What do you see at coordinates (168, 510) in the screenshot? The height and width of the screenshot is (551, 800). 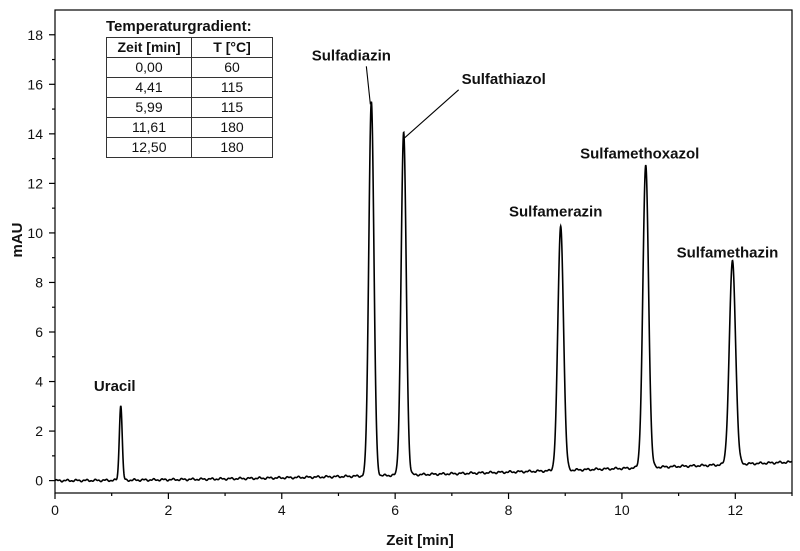 I see `x-tick-label: 2` at bounding box center [168, 510].